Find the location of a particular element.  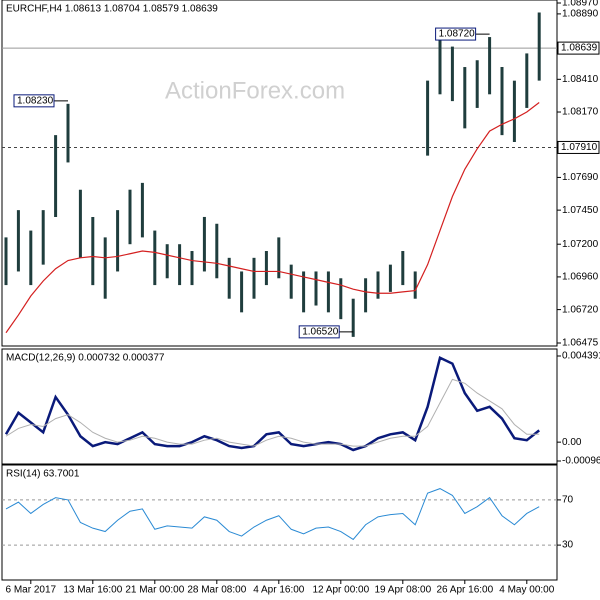

x-tick-label: 13 Mar 16:00 is located at coordinates (92, 590).